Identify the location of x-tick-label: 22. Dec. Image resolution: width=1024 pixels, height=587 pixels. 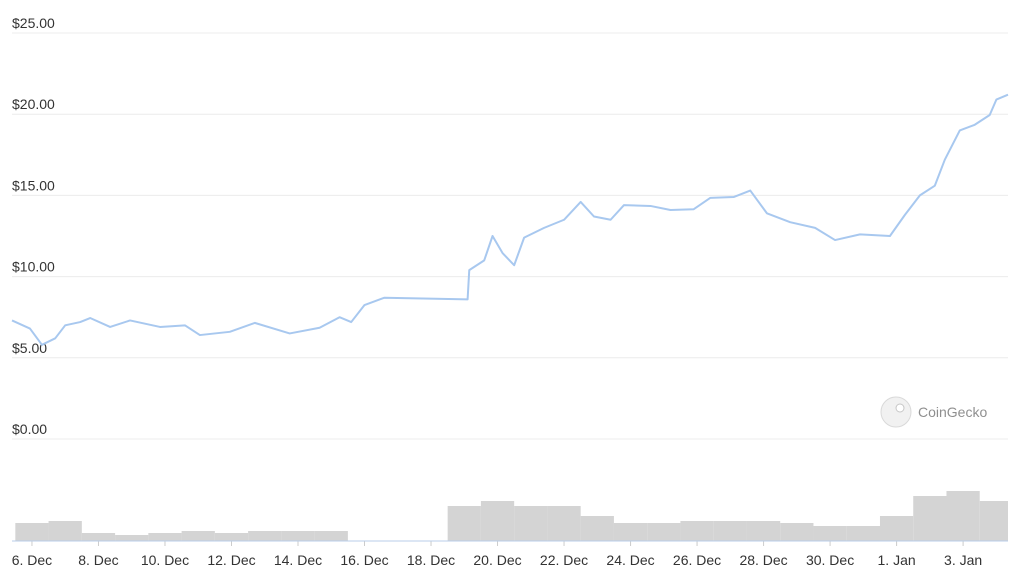
(564, 560).